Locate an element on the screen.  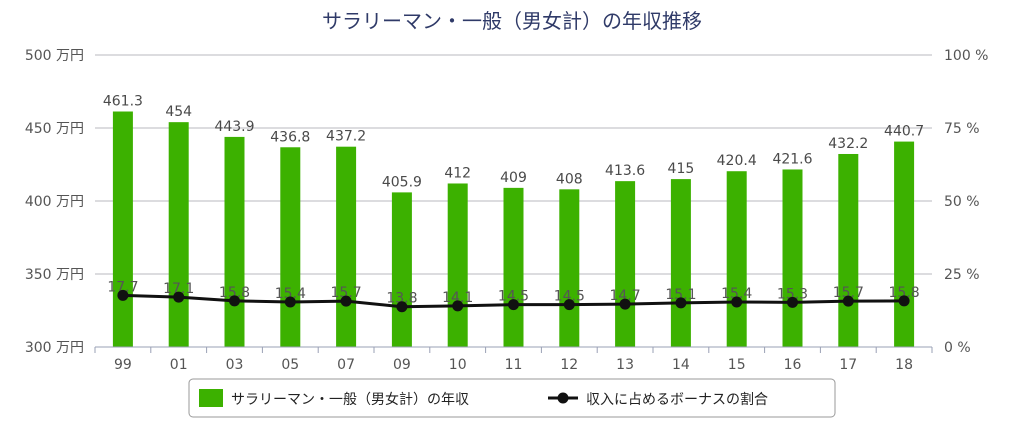
x-tick-label: 18 is located at coordinates (904, 365).